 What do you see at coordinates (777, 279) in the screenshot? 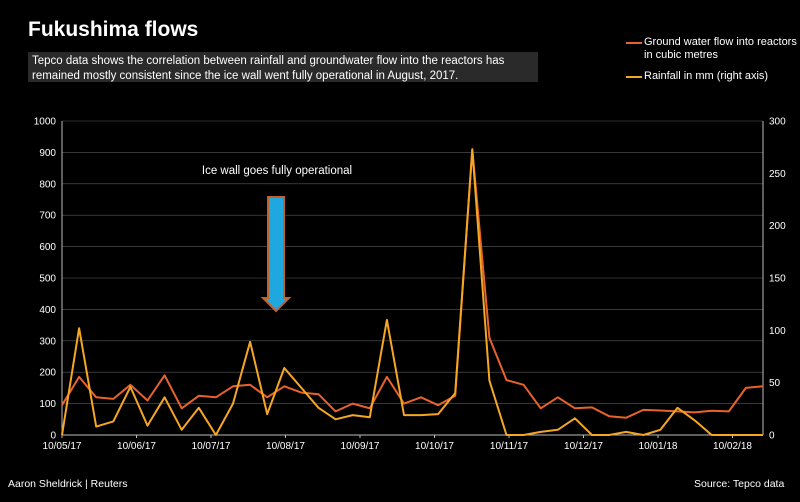
I see `y-right-tick-label: 150` at bounding box center [777, 279].